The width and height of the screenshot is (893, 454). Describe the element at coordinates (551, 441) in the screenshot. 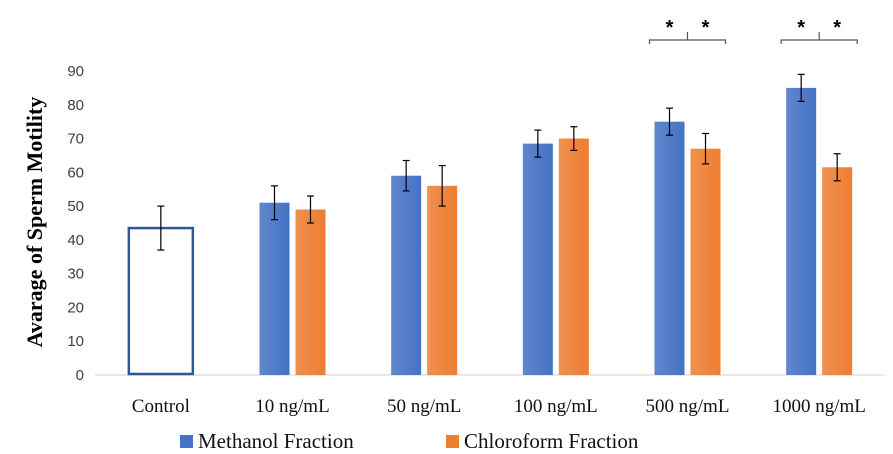

I see `legend-label: Chloroform Fraction` at that location.